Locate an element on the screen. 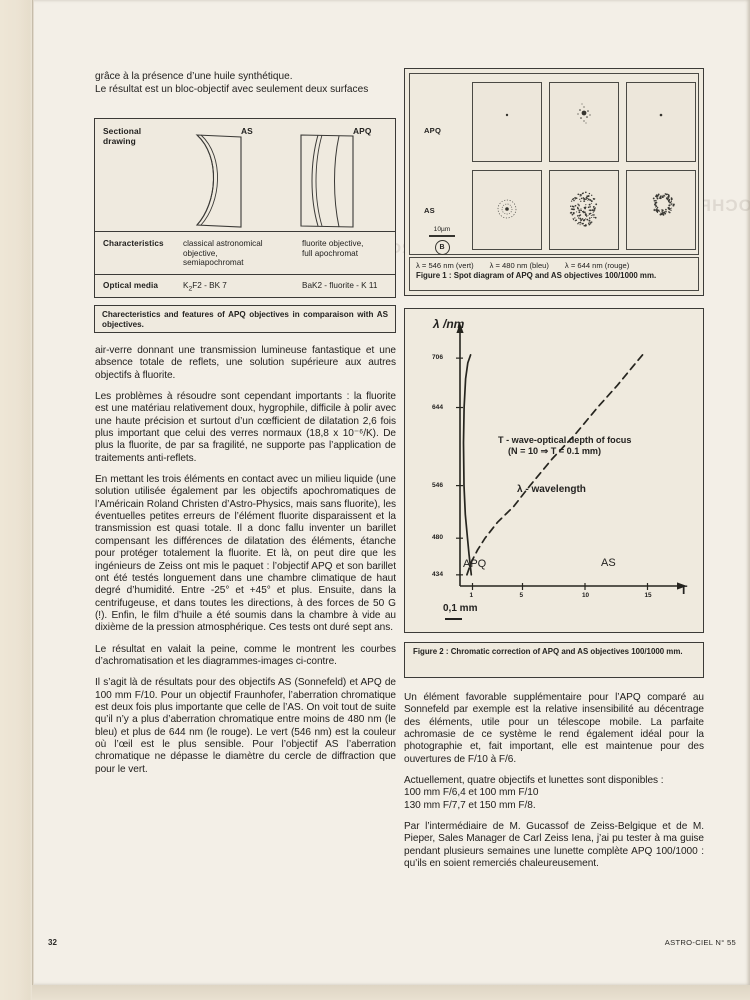 This screenshot has height=1000, width=750. product-line-2: 130 mm F/7,7 et 150 mm F/8. is located at coordinates (470, 805).